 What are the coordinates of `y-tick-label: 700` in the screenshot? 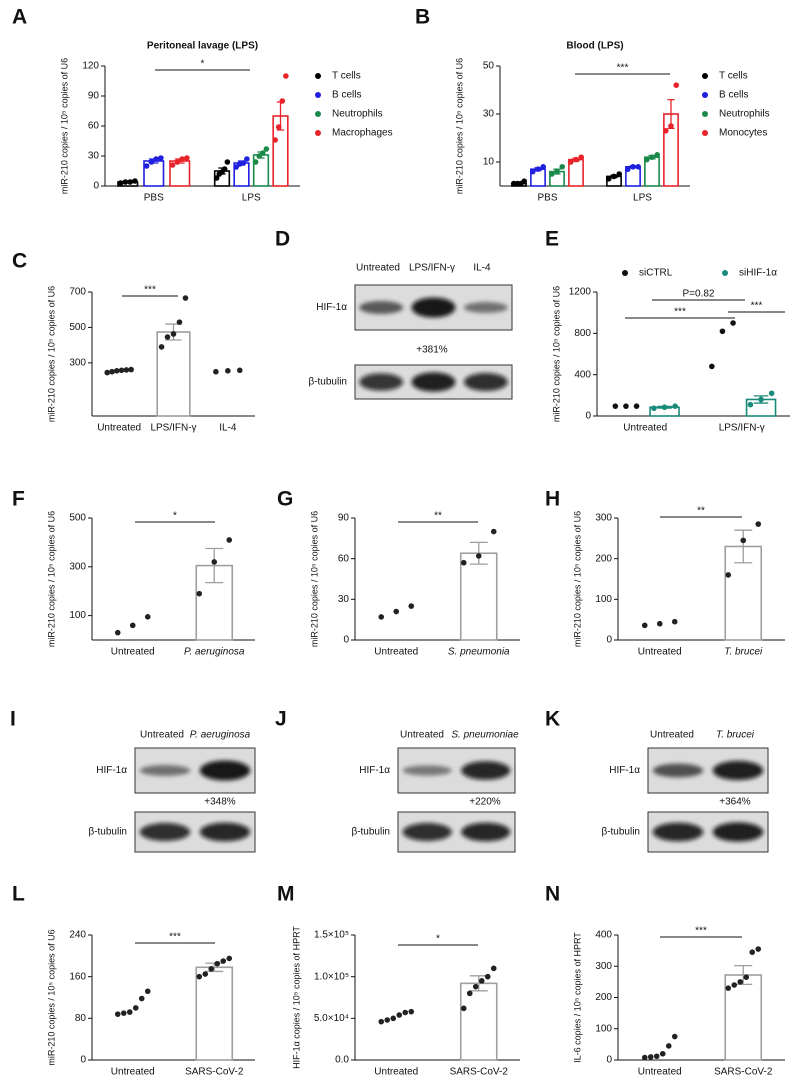 It's located at (77, 292).